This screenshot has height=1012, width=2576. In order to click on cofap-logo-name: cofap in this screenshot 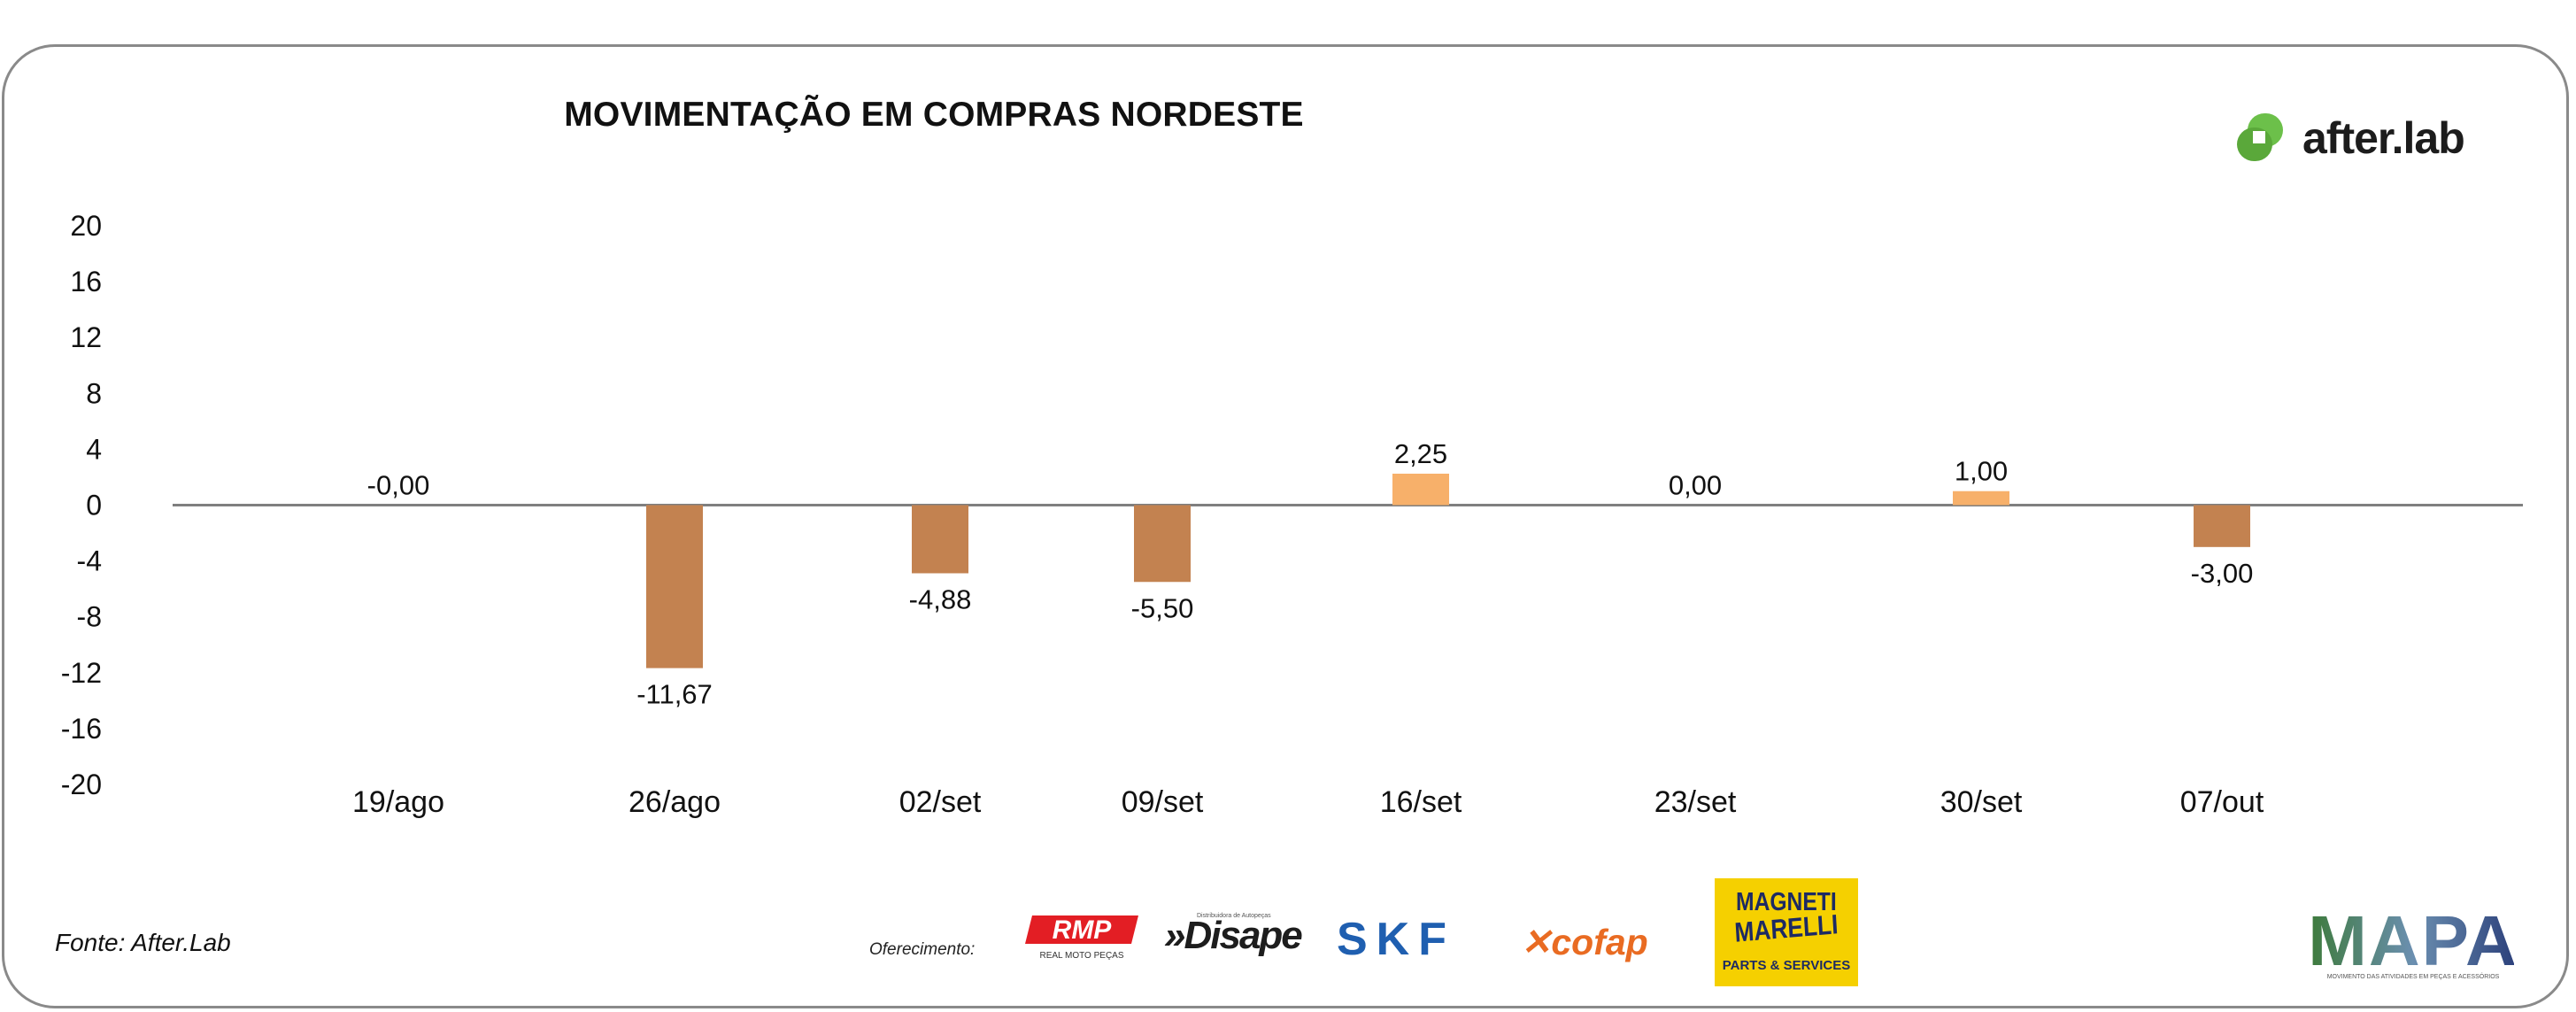, I will do `click(1599, 942)`.